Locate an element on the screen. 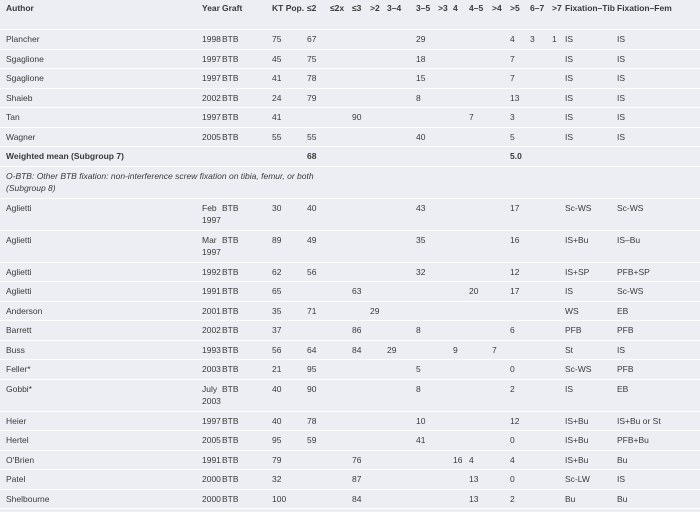 This screenshot has width=700, height=512. table-cell: IS+Bu is located at coordinates (577, 239).